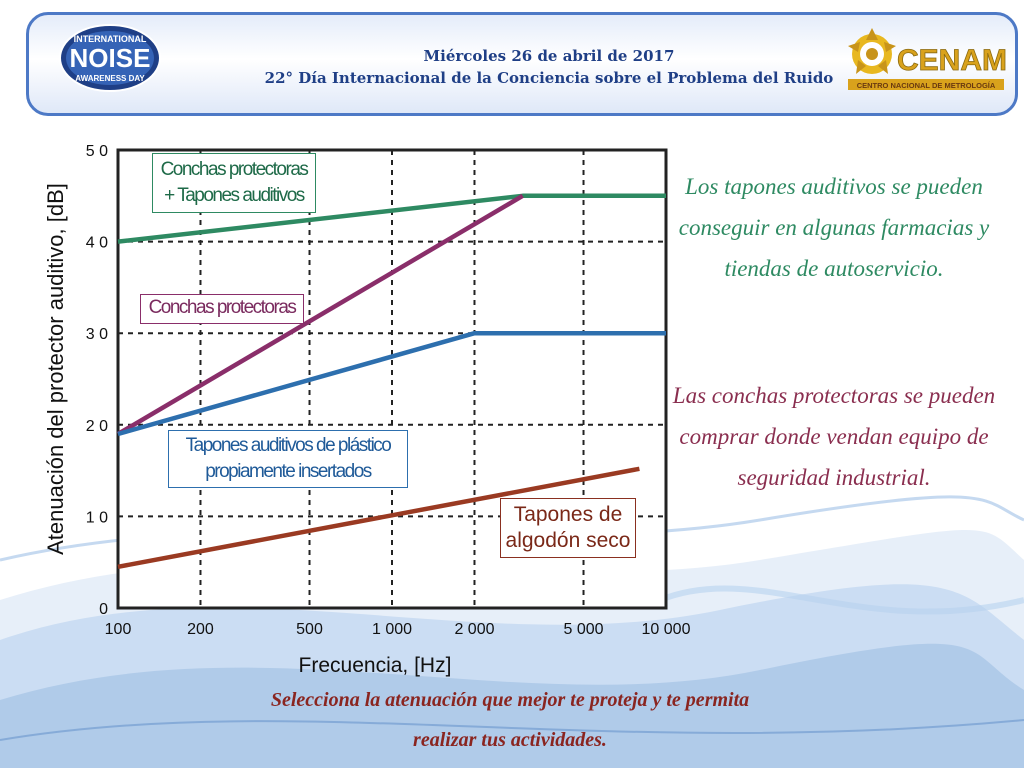 The width and height of the screenshot is (1024, 768). I want to click on logo-left-line1: INTERNATIONAL, so click(110, 39).